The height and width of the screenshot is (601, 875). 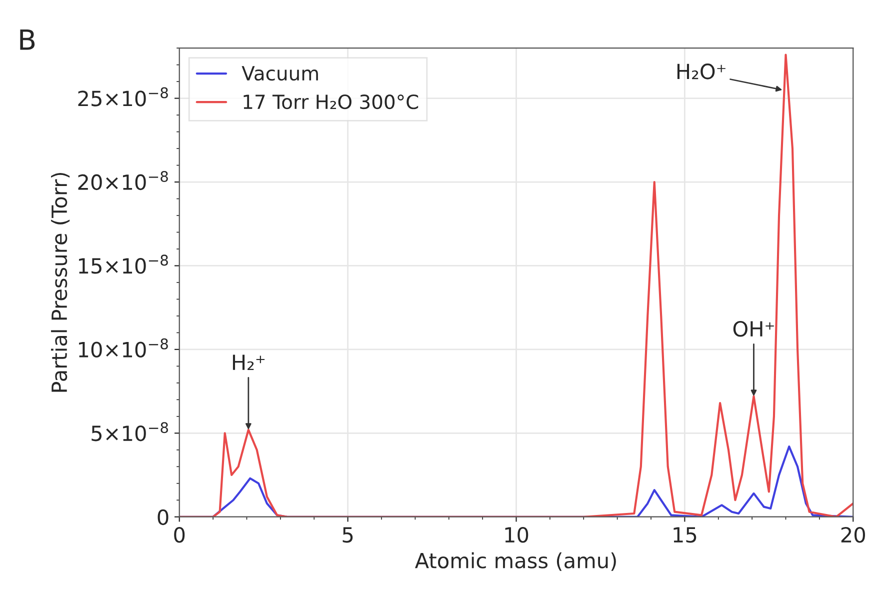 I want to click on legend-label: Vacuum, so click(x=280, y=73).